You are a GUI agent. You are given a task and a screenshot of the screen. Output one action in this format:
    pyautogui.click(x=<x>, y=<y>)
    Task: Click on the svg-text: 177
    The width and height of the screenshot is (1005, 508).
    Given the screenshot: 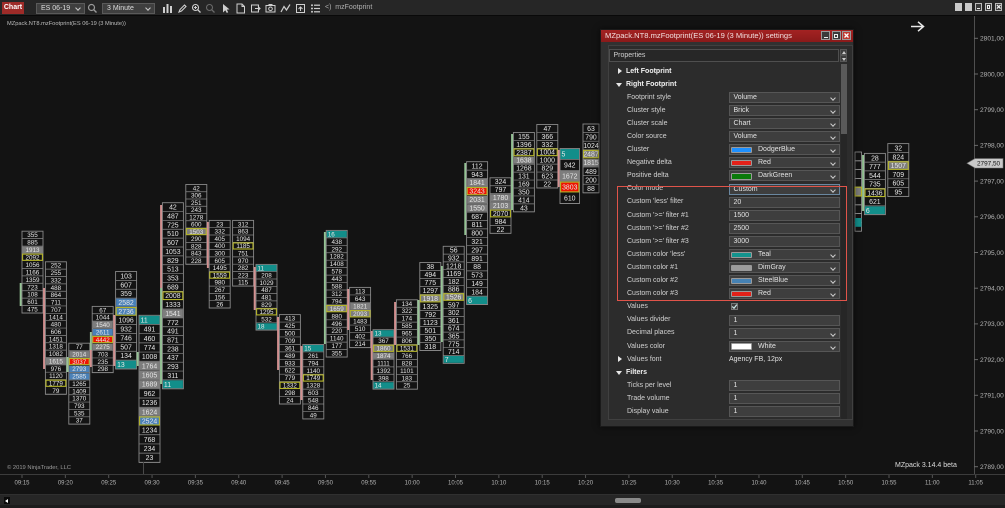 What is the action you would take?
    pyautogui.click(x=336, y=346)
    